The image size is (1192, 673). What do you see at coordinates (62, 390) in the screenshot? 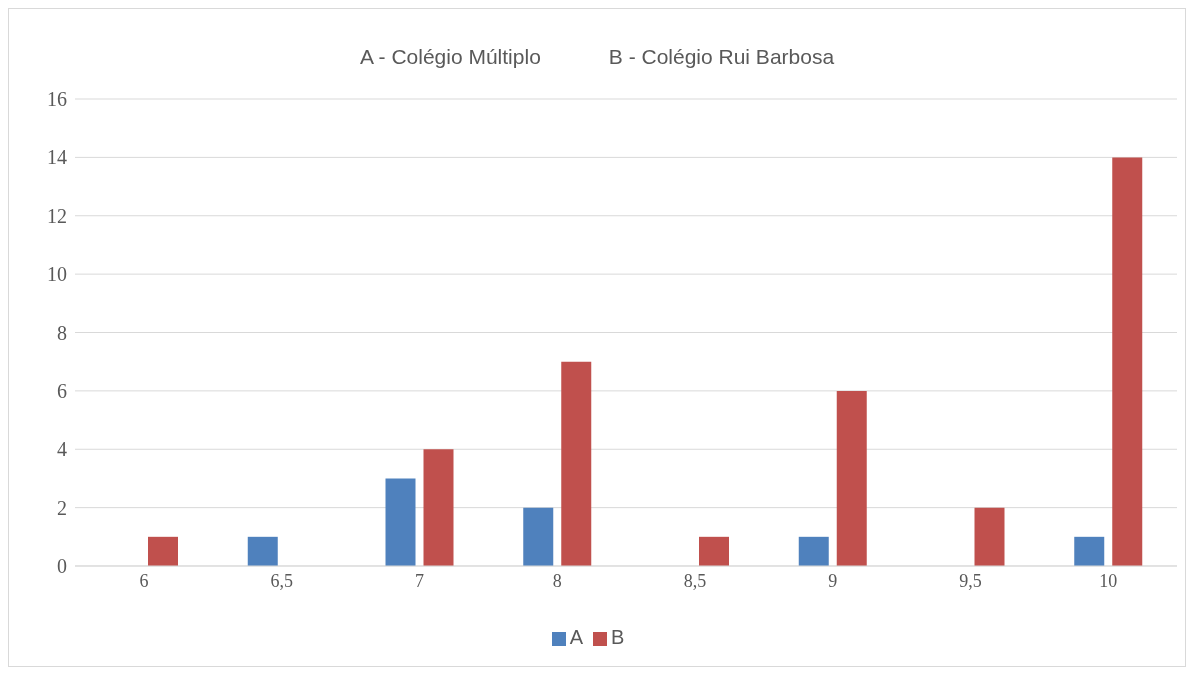
I see `y-tick-label: 6` at bounding box center [62, 390].